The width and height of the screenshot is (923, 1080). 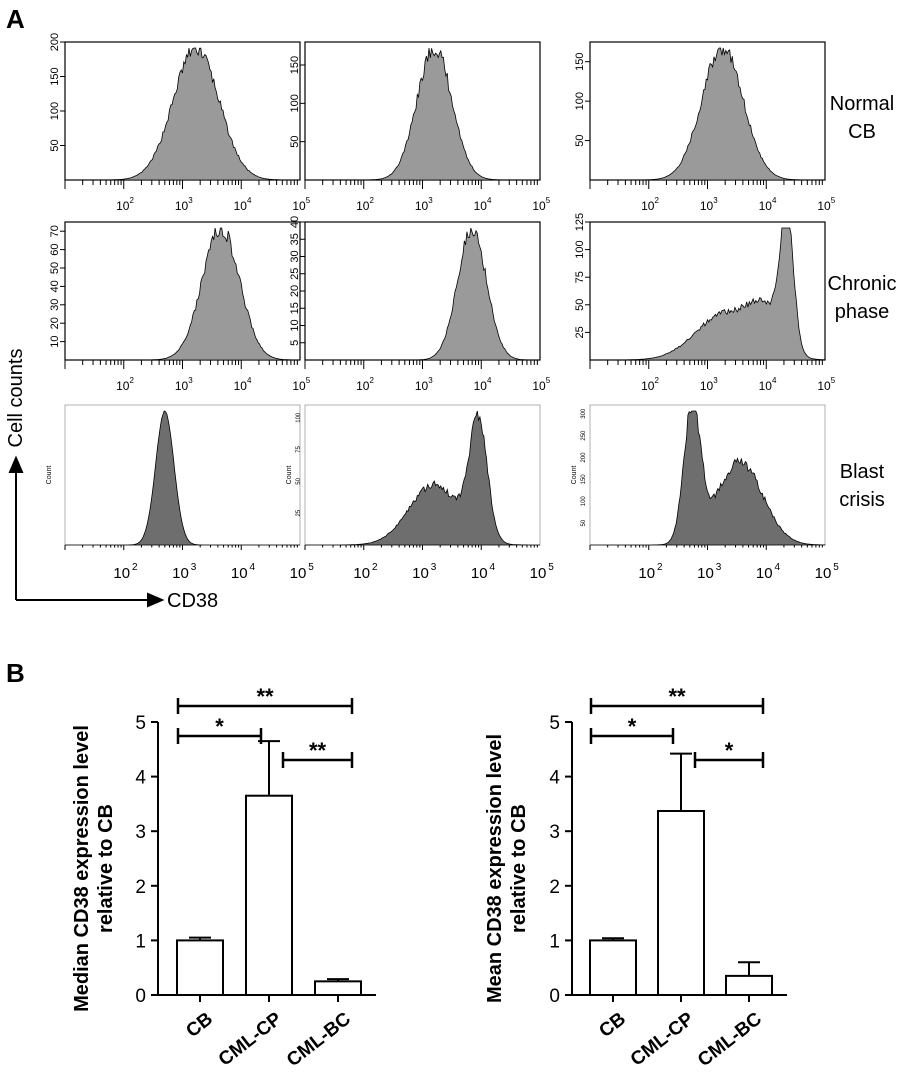 I want to click on significance-label: **, so click(x=677, y=696).